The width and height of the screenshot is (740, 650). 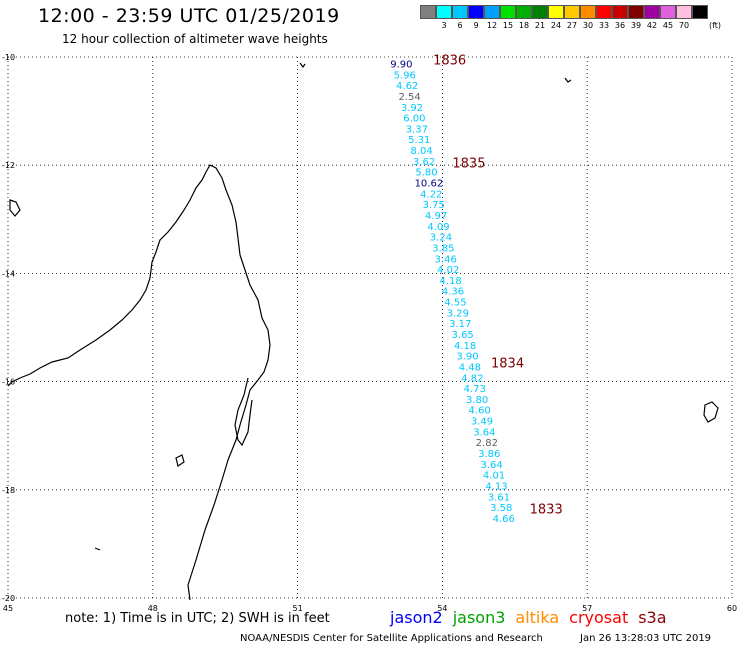 What do you see at coordinates (405, 75) in the screenshot?
I see `wave-height-label: 5.96` at bounding box center [405, 75].